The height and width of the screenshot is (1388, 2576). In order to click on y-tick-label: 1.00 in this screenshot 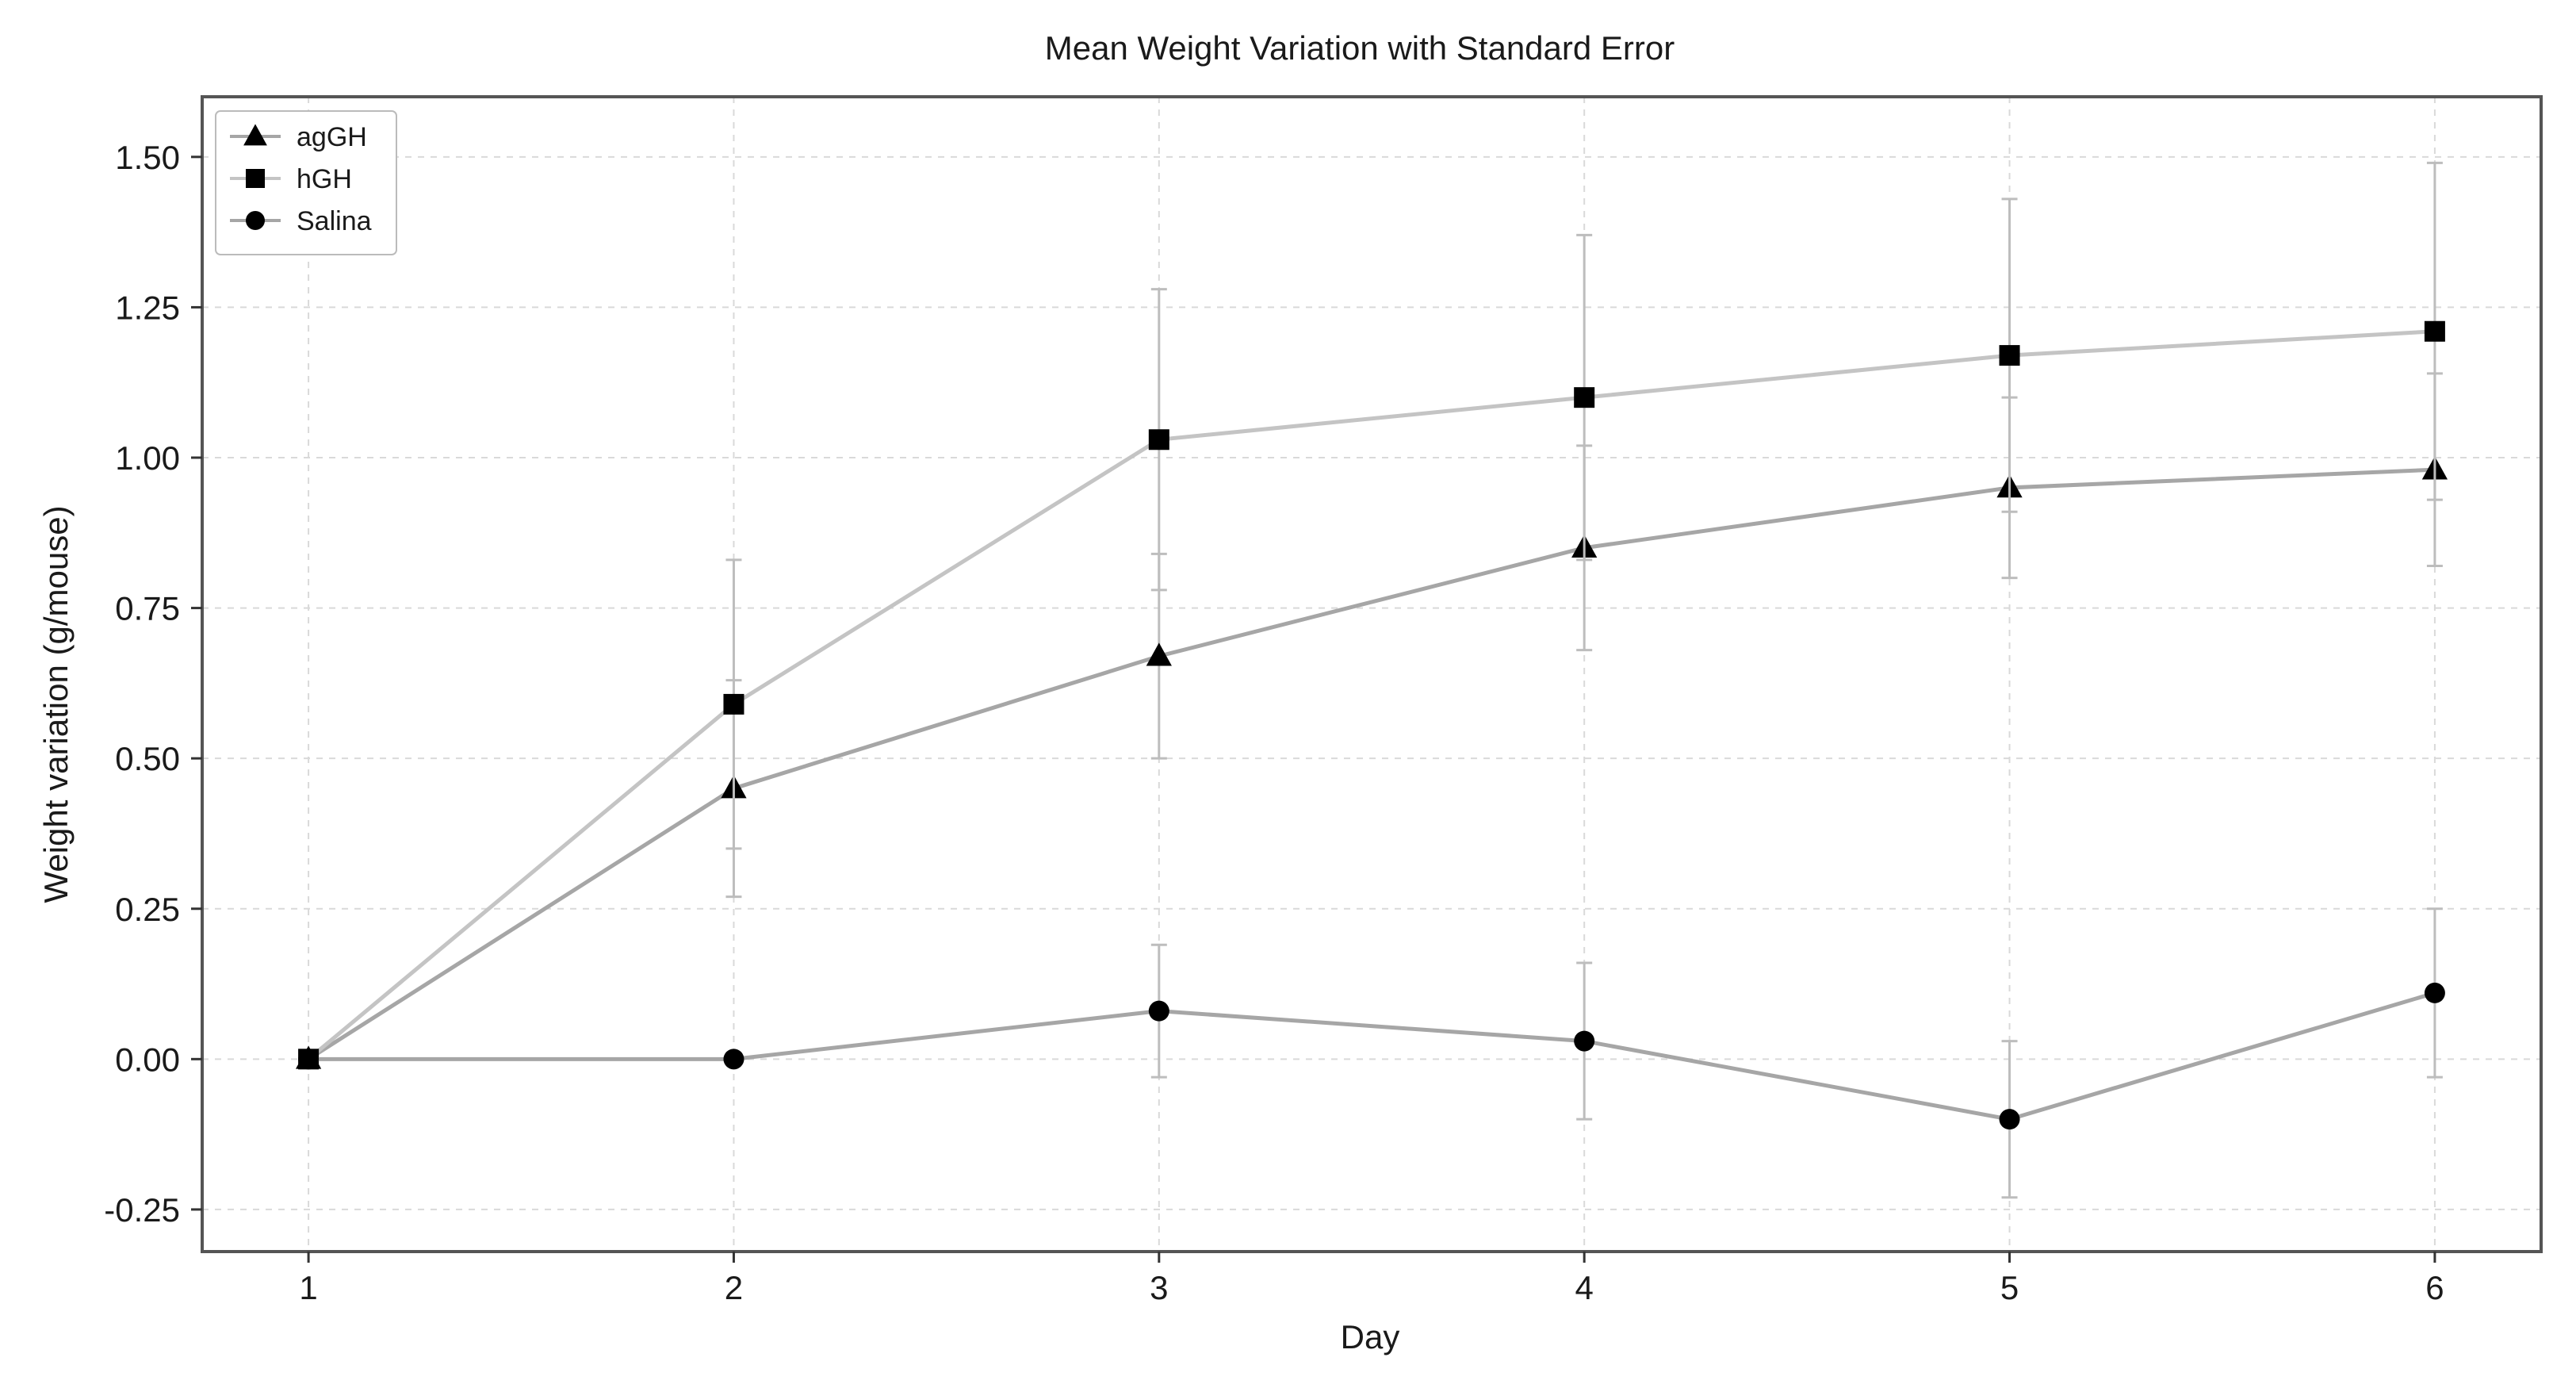, I will do `click(147, 458)`.